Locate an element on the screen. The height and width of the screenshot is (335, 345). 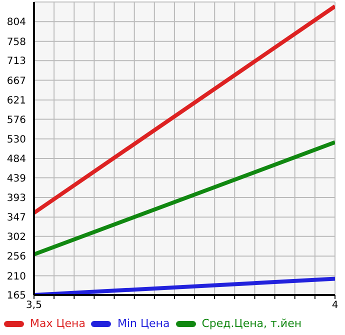
y-tick-label: 530 is located at coordinates (16, 140).